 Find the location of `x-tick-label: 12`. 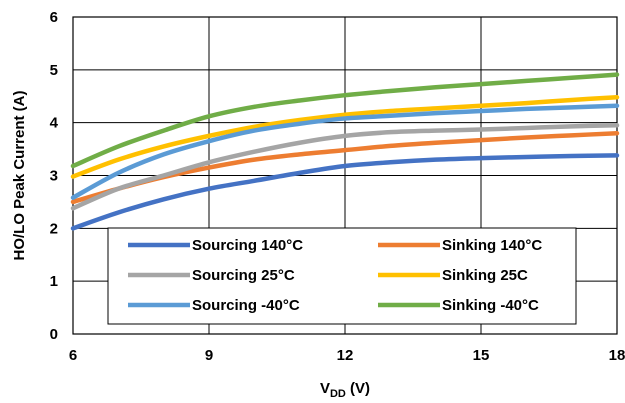

x-tick-label: 12 is located at coordinates (345, 355).